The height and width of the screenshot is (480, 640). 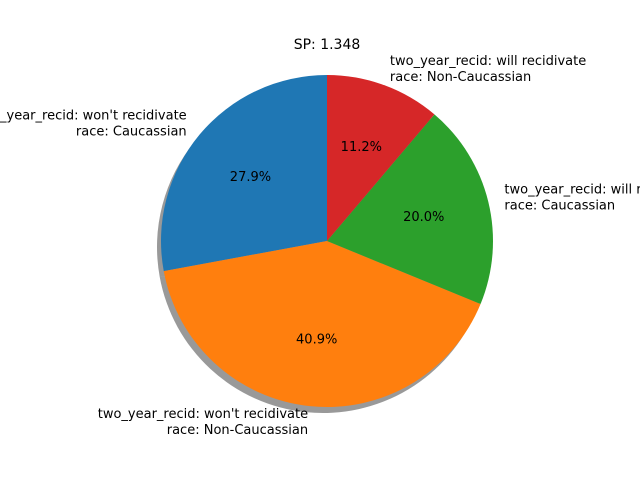 I want to click on pie-percent-label: 40.9%, so click(x=316, y=340).